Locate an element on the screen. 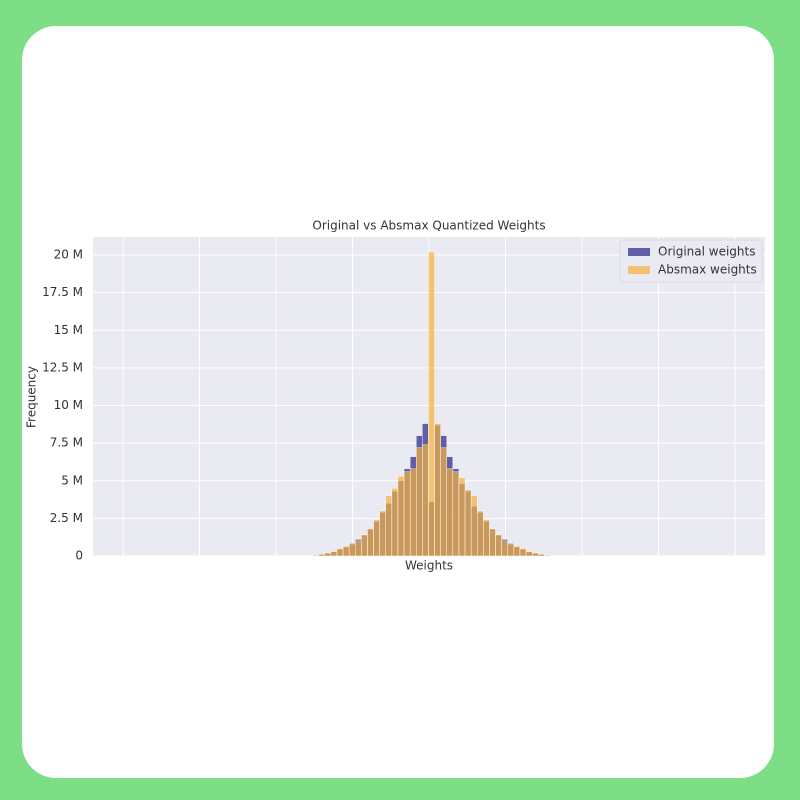 The height and width of the screenshot is (800, 800). legend-box is located at coordinates (691, 261).